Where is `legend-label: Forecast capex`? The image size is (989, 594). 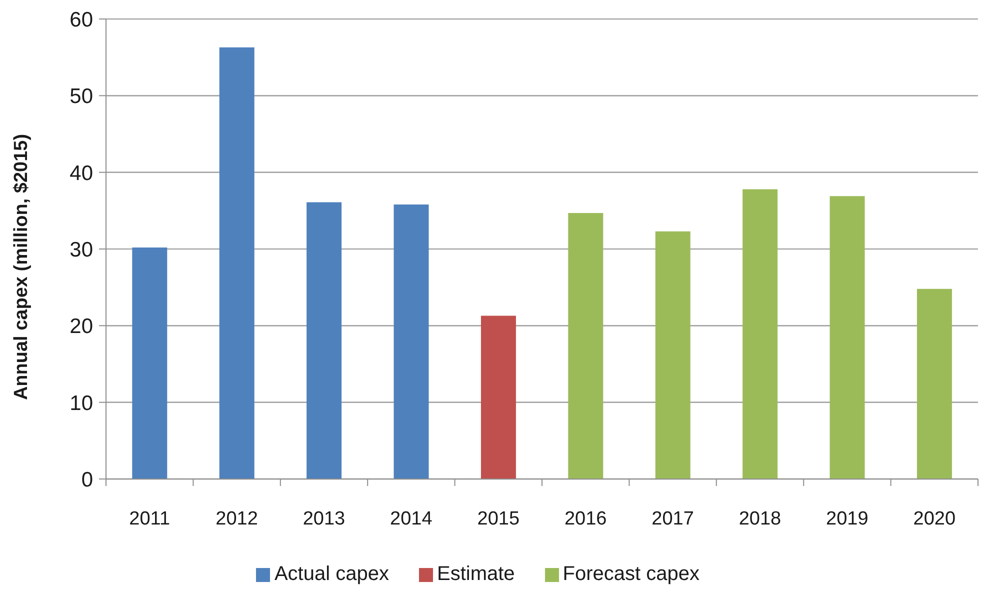
legend-label: Forecast capex is located at coordinates (631, 574).